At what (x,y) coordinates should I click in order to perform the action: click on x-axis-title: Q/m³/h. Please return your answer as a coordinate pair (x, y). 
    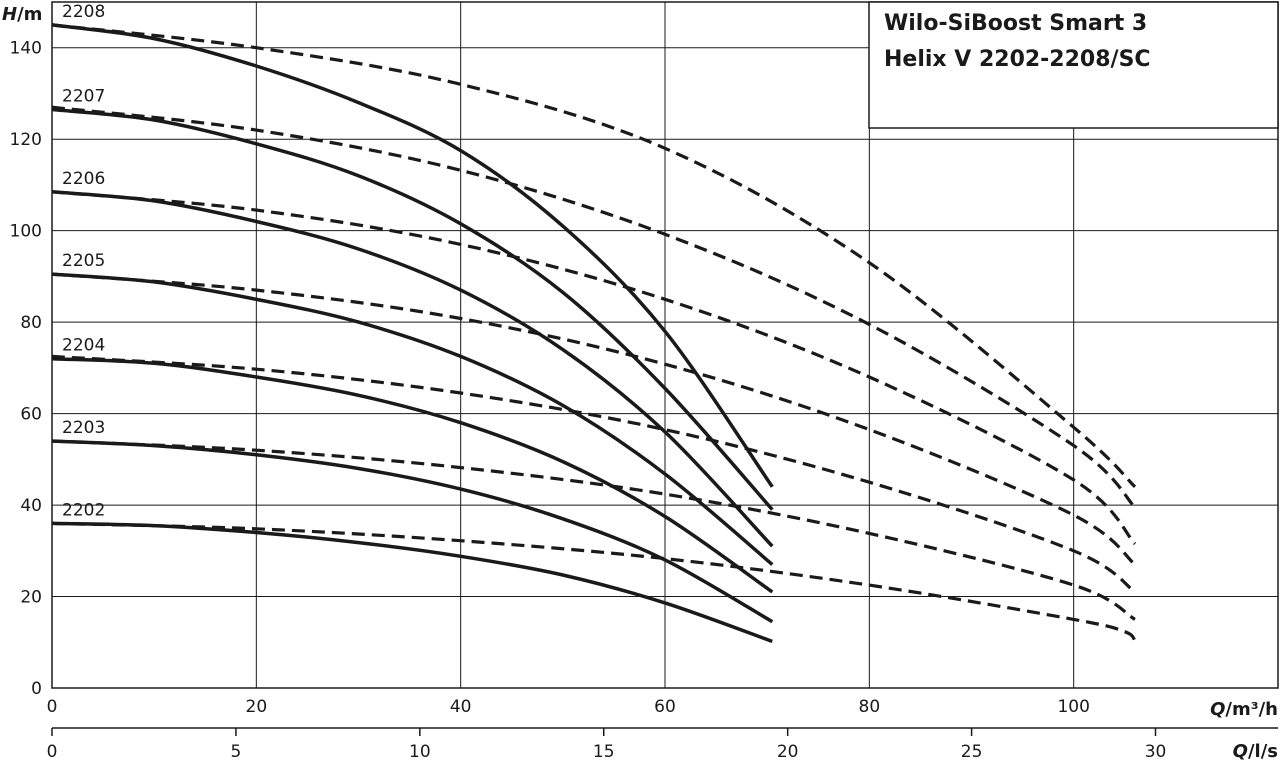
    Looking at the image, I should click on (1244, 709).